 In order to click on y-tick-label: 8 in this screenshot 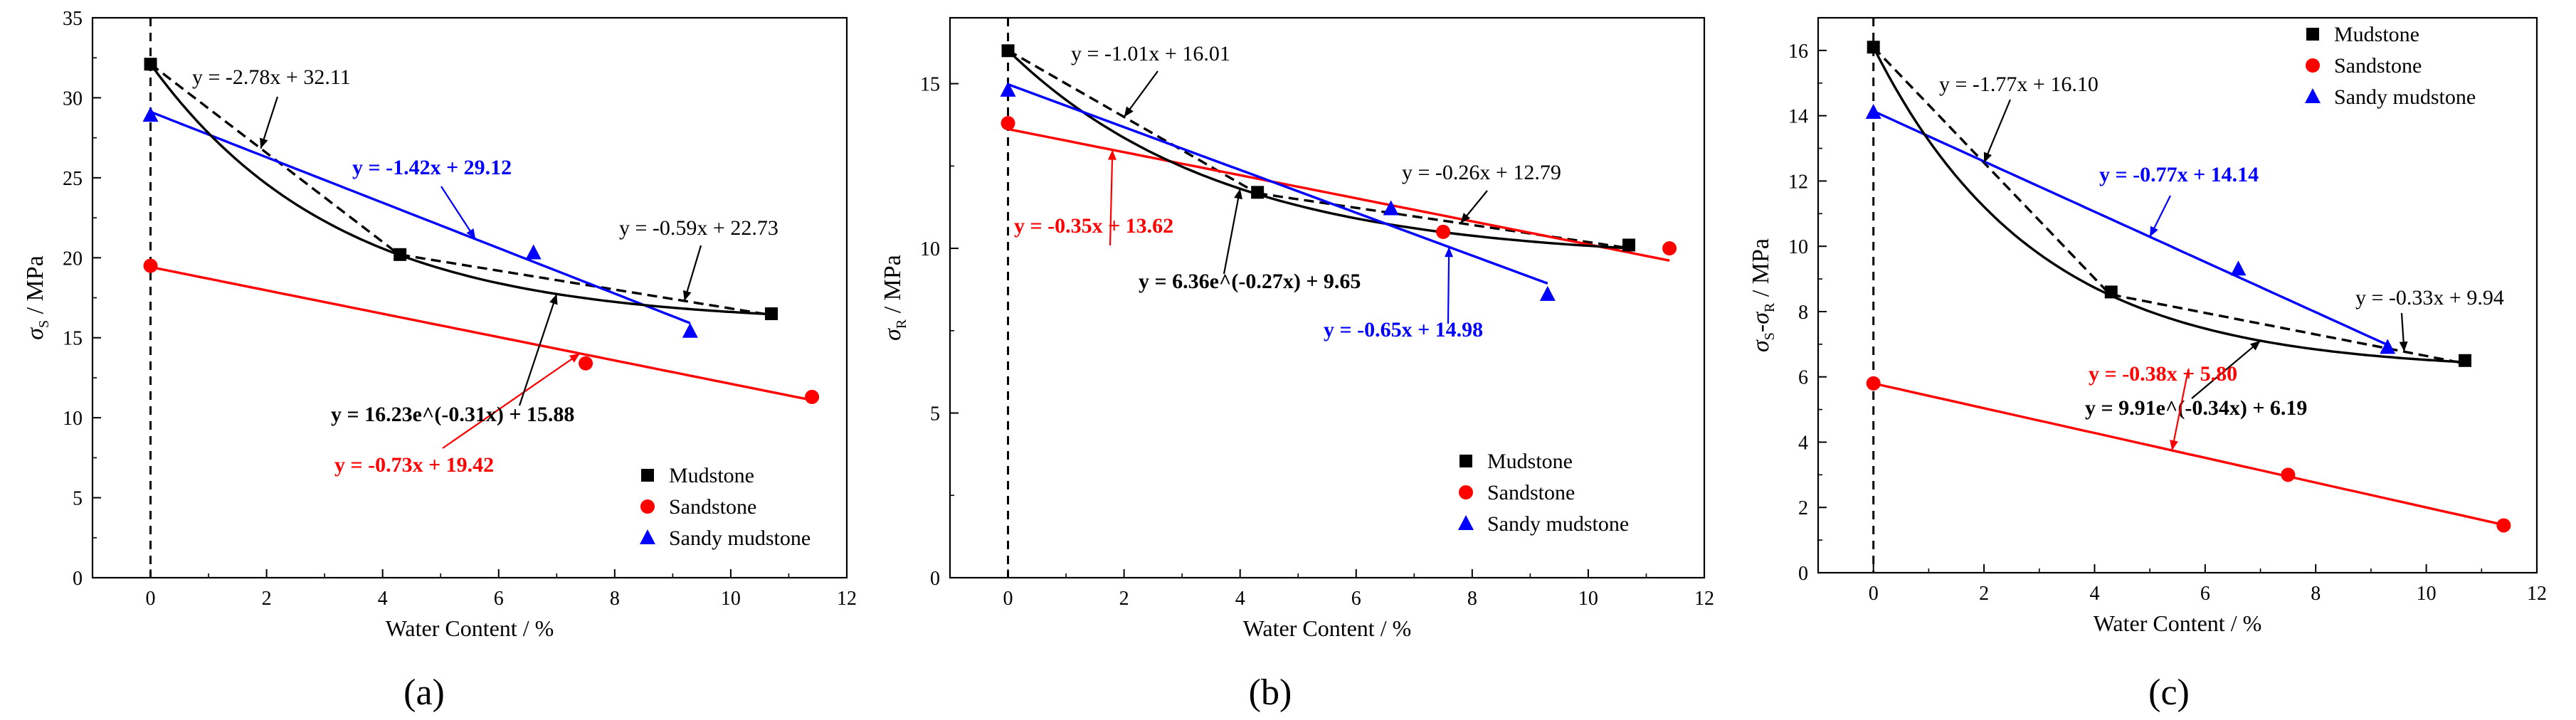, I will do `click(1803, 313)`.